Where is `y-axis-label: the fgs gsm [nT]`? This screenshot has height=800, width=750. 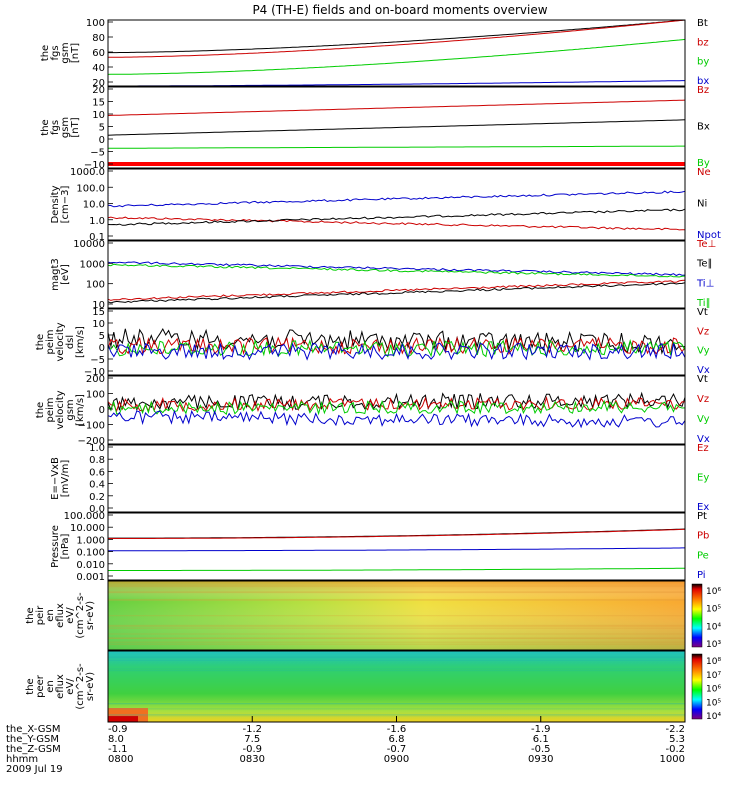 y-axis-label: the fgs gsm [nT] is located at coordinates (60, 127).